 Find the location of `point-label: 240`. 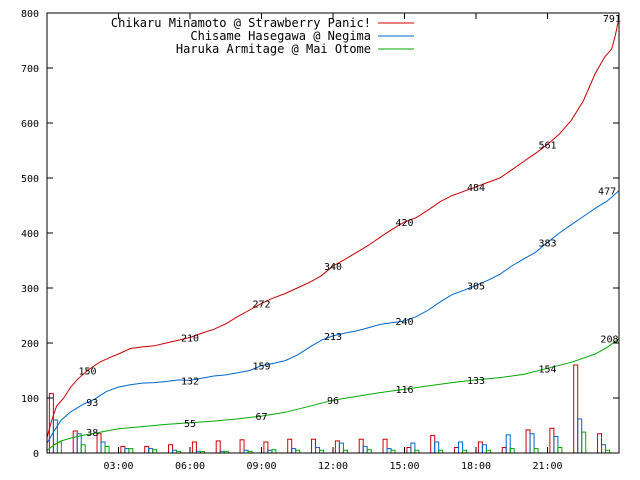

point-label: 240 is located at coordinates (404, 322).